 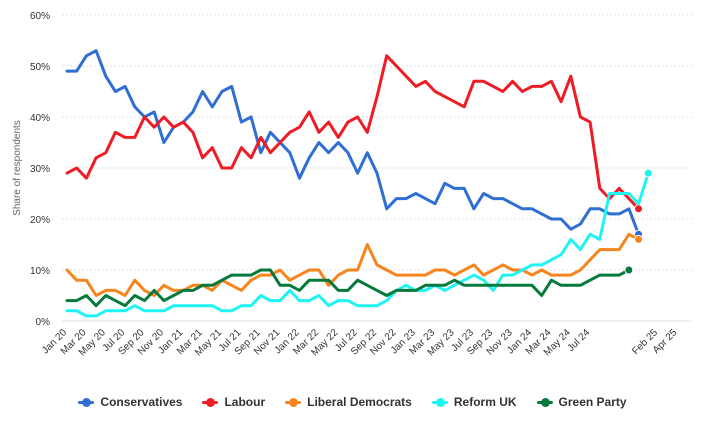 I want to click on legend-label: Labour, so click(x=245, y=402).